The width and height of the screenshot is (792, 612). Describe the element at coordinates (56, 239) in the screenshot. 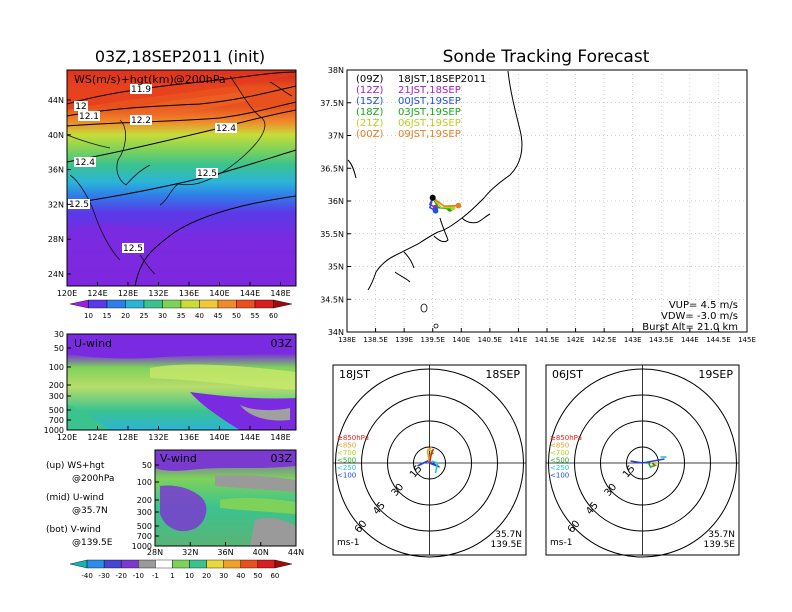

I see `lat-tick-label: 28N` at that location.